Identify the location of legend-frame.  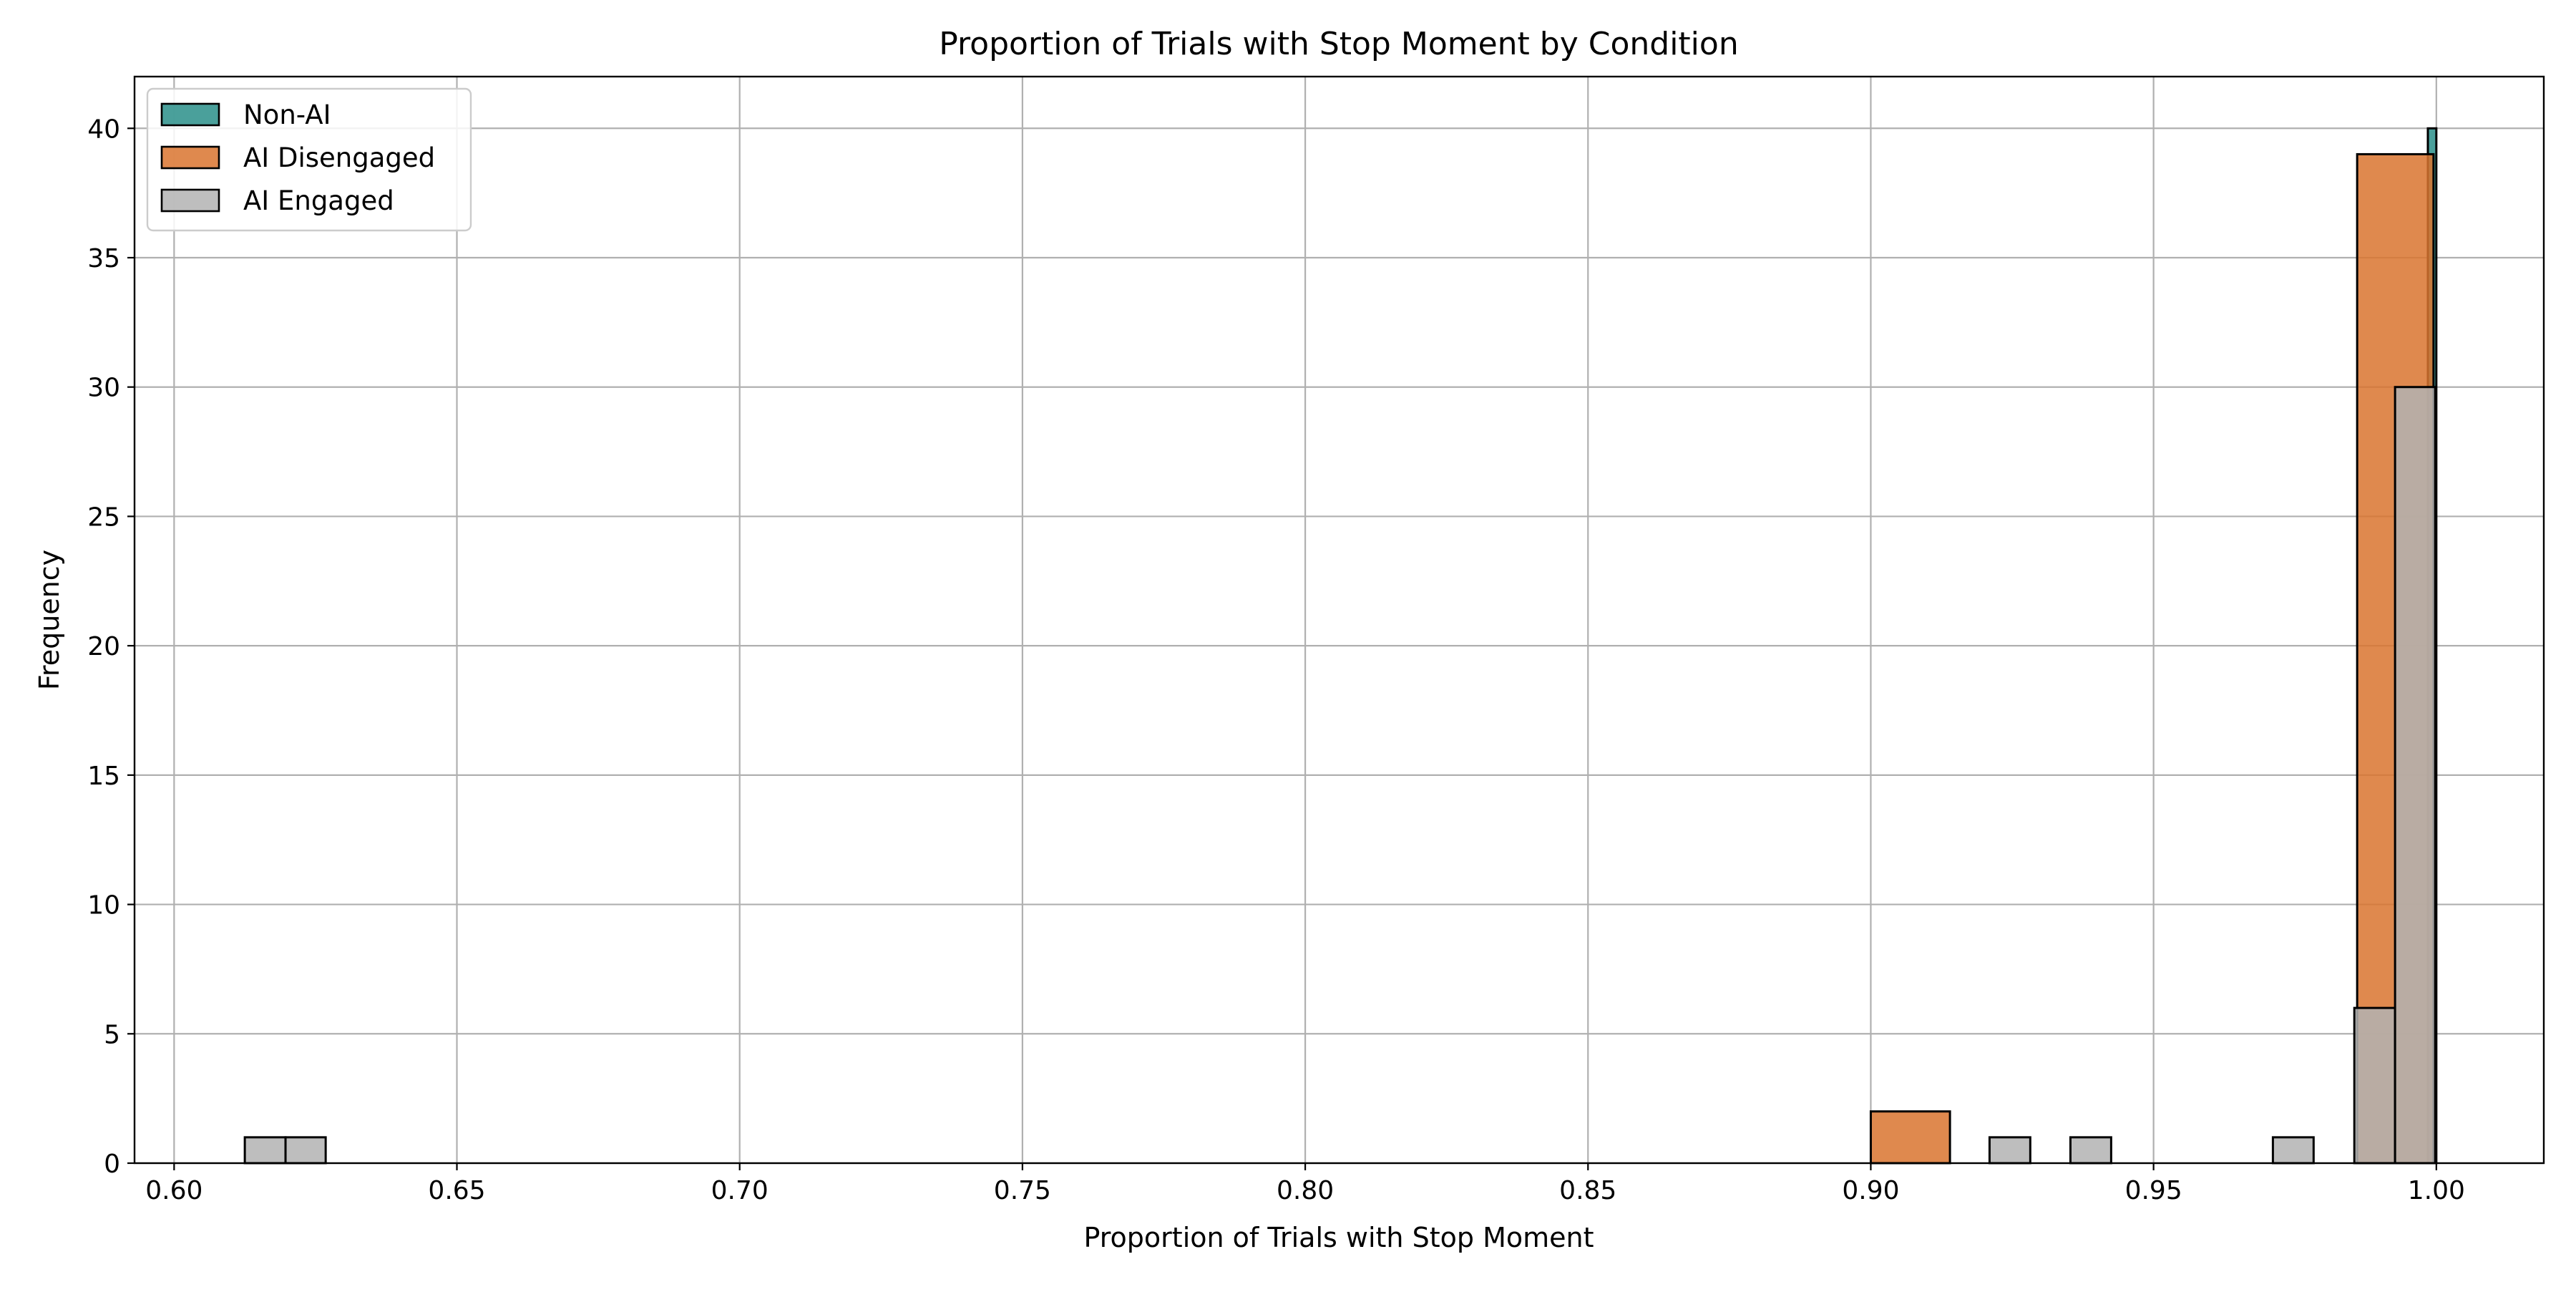
(309, 159).